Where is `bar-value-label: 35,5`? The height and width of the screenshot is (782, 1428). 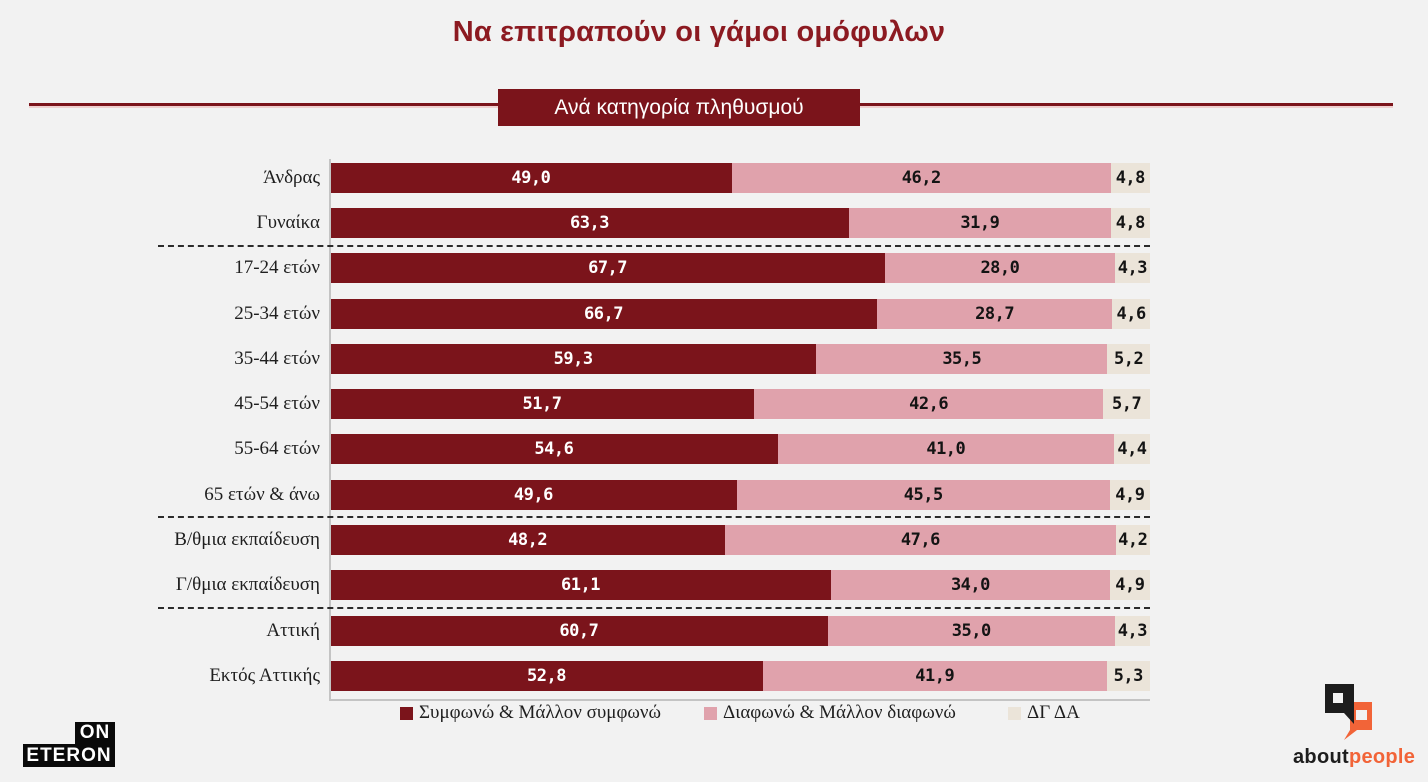
bar-value-label: 35,5 is located at coordinates (962, 358).